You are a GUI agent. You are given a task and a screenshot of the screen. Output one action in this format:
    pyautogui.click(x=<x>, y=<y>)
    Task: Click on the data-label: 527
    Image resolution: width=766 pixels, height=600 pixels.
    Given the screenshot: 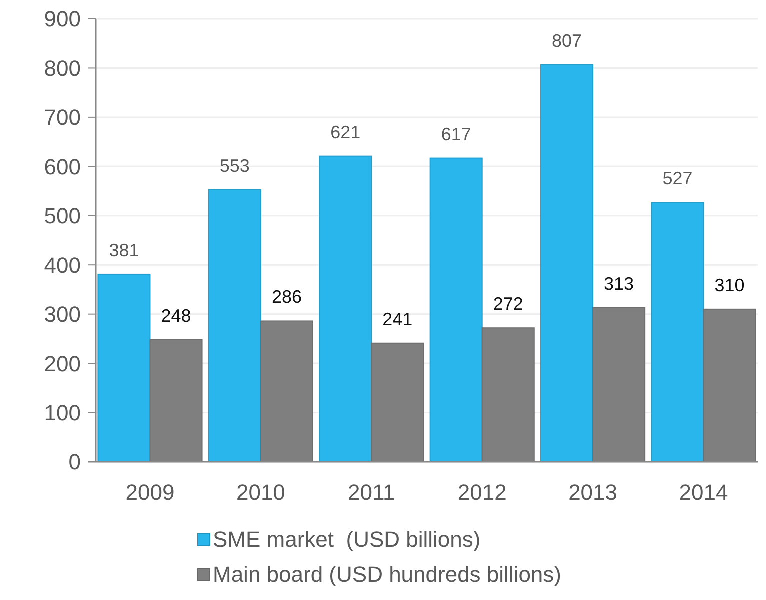 What is the action you would take?
    pyautogui.click(x=677, y=178)
    